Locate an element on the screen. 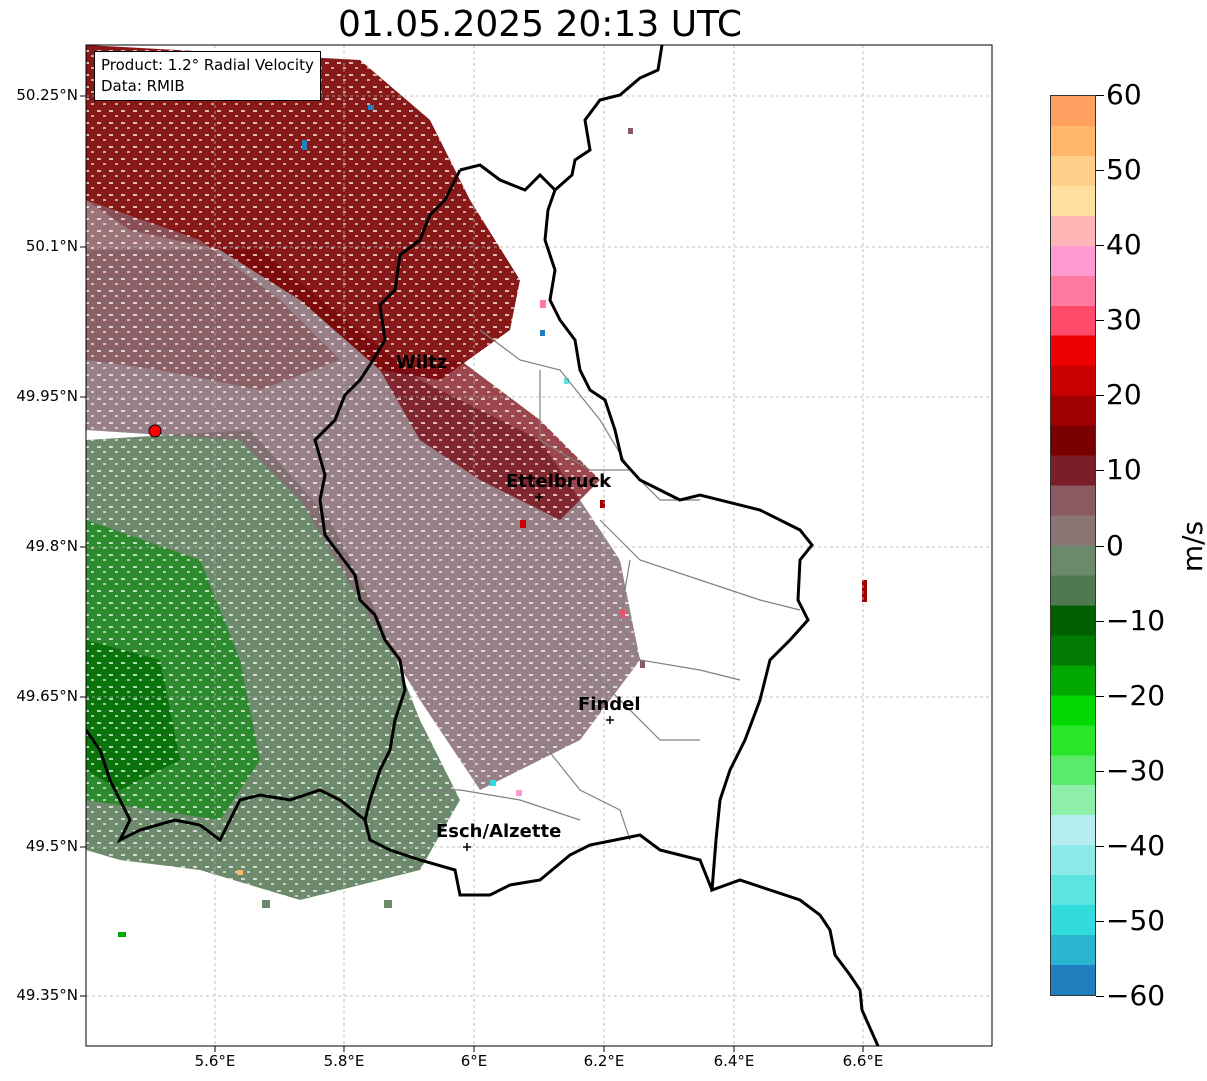 The image size is (1207, 1081). city-label-wiltz: Wiltz is located at coordinates (422, 362).